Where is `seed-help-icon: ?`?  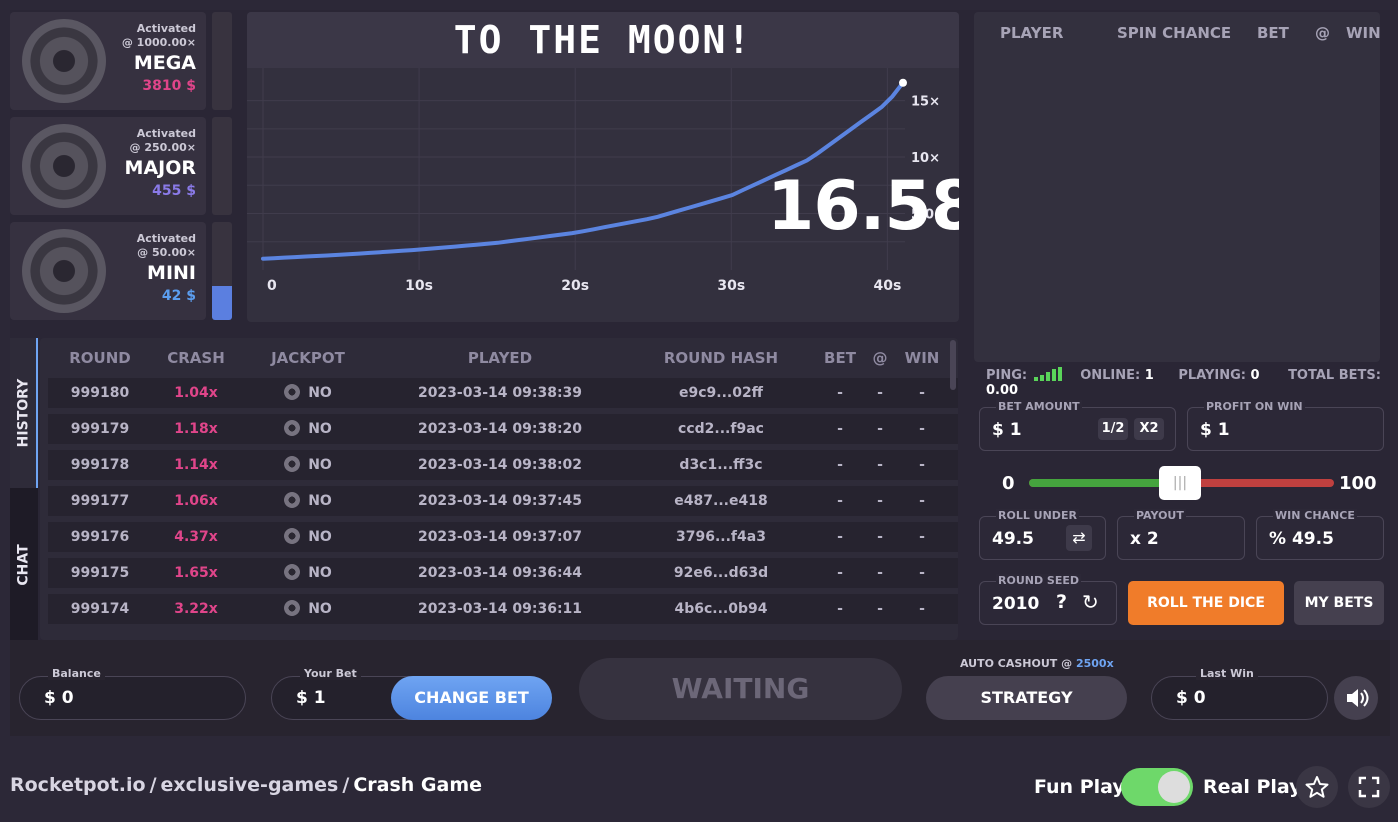
seed-help-icon: ? is located at coordinates (1062, 602).